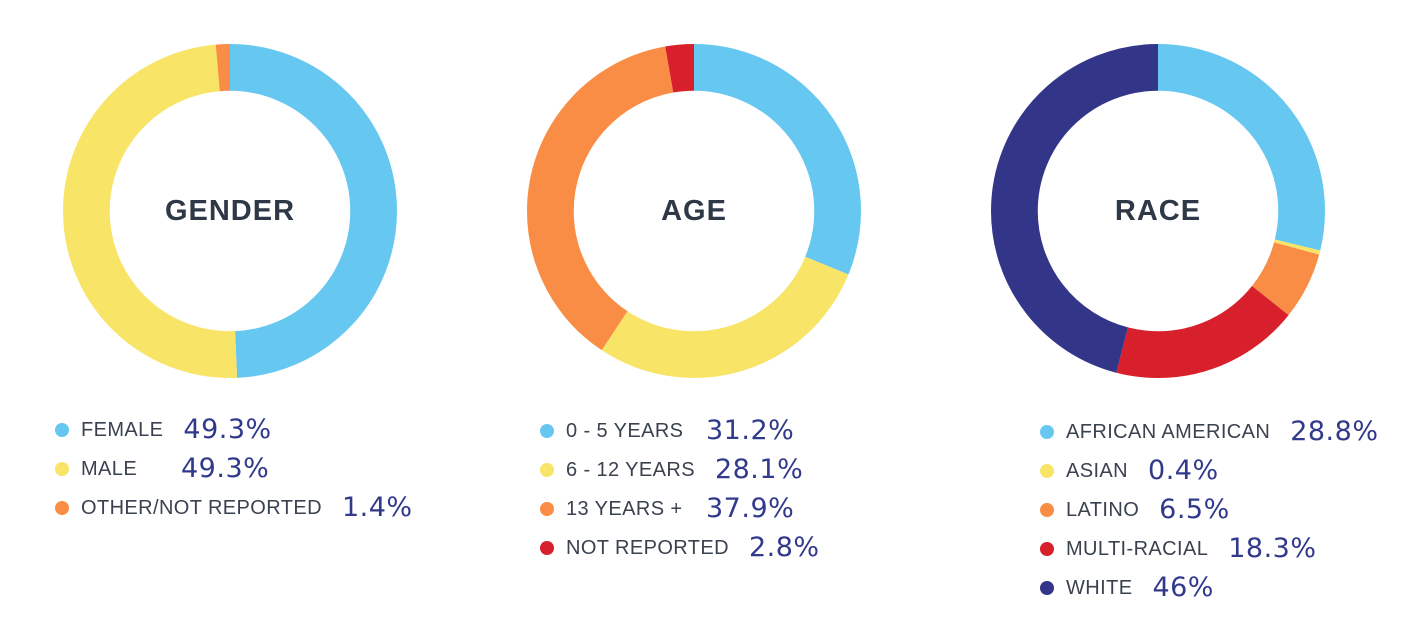 The image size is (1414, 629). I want to click on legend-label: MULTI-RACIAL, so click(1137, 549).